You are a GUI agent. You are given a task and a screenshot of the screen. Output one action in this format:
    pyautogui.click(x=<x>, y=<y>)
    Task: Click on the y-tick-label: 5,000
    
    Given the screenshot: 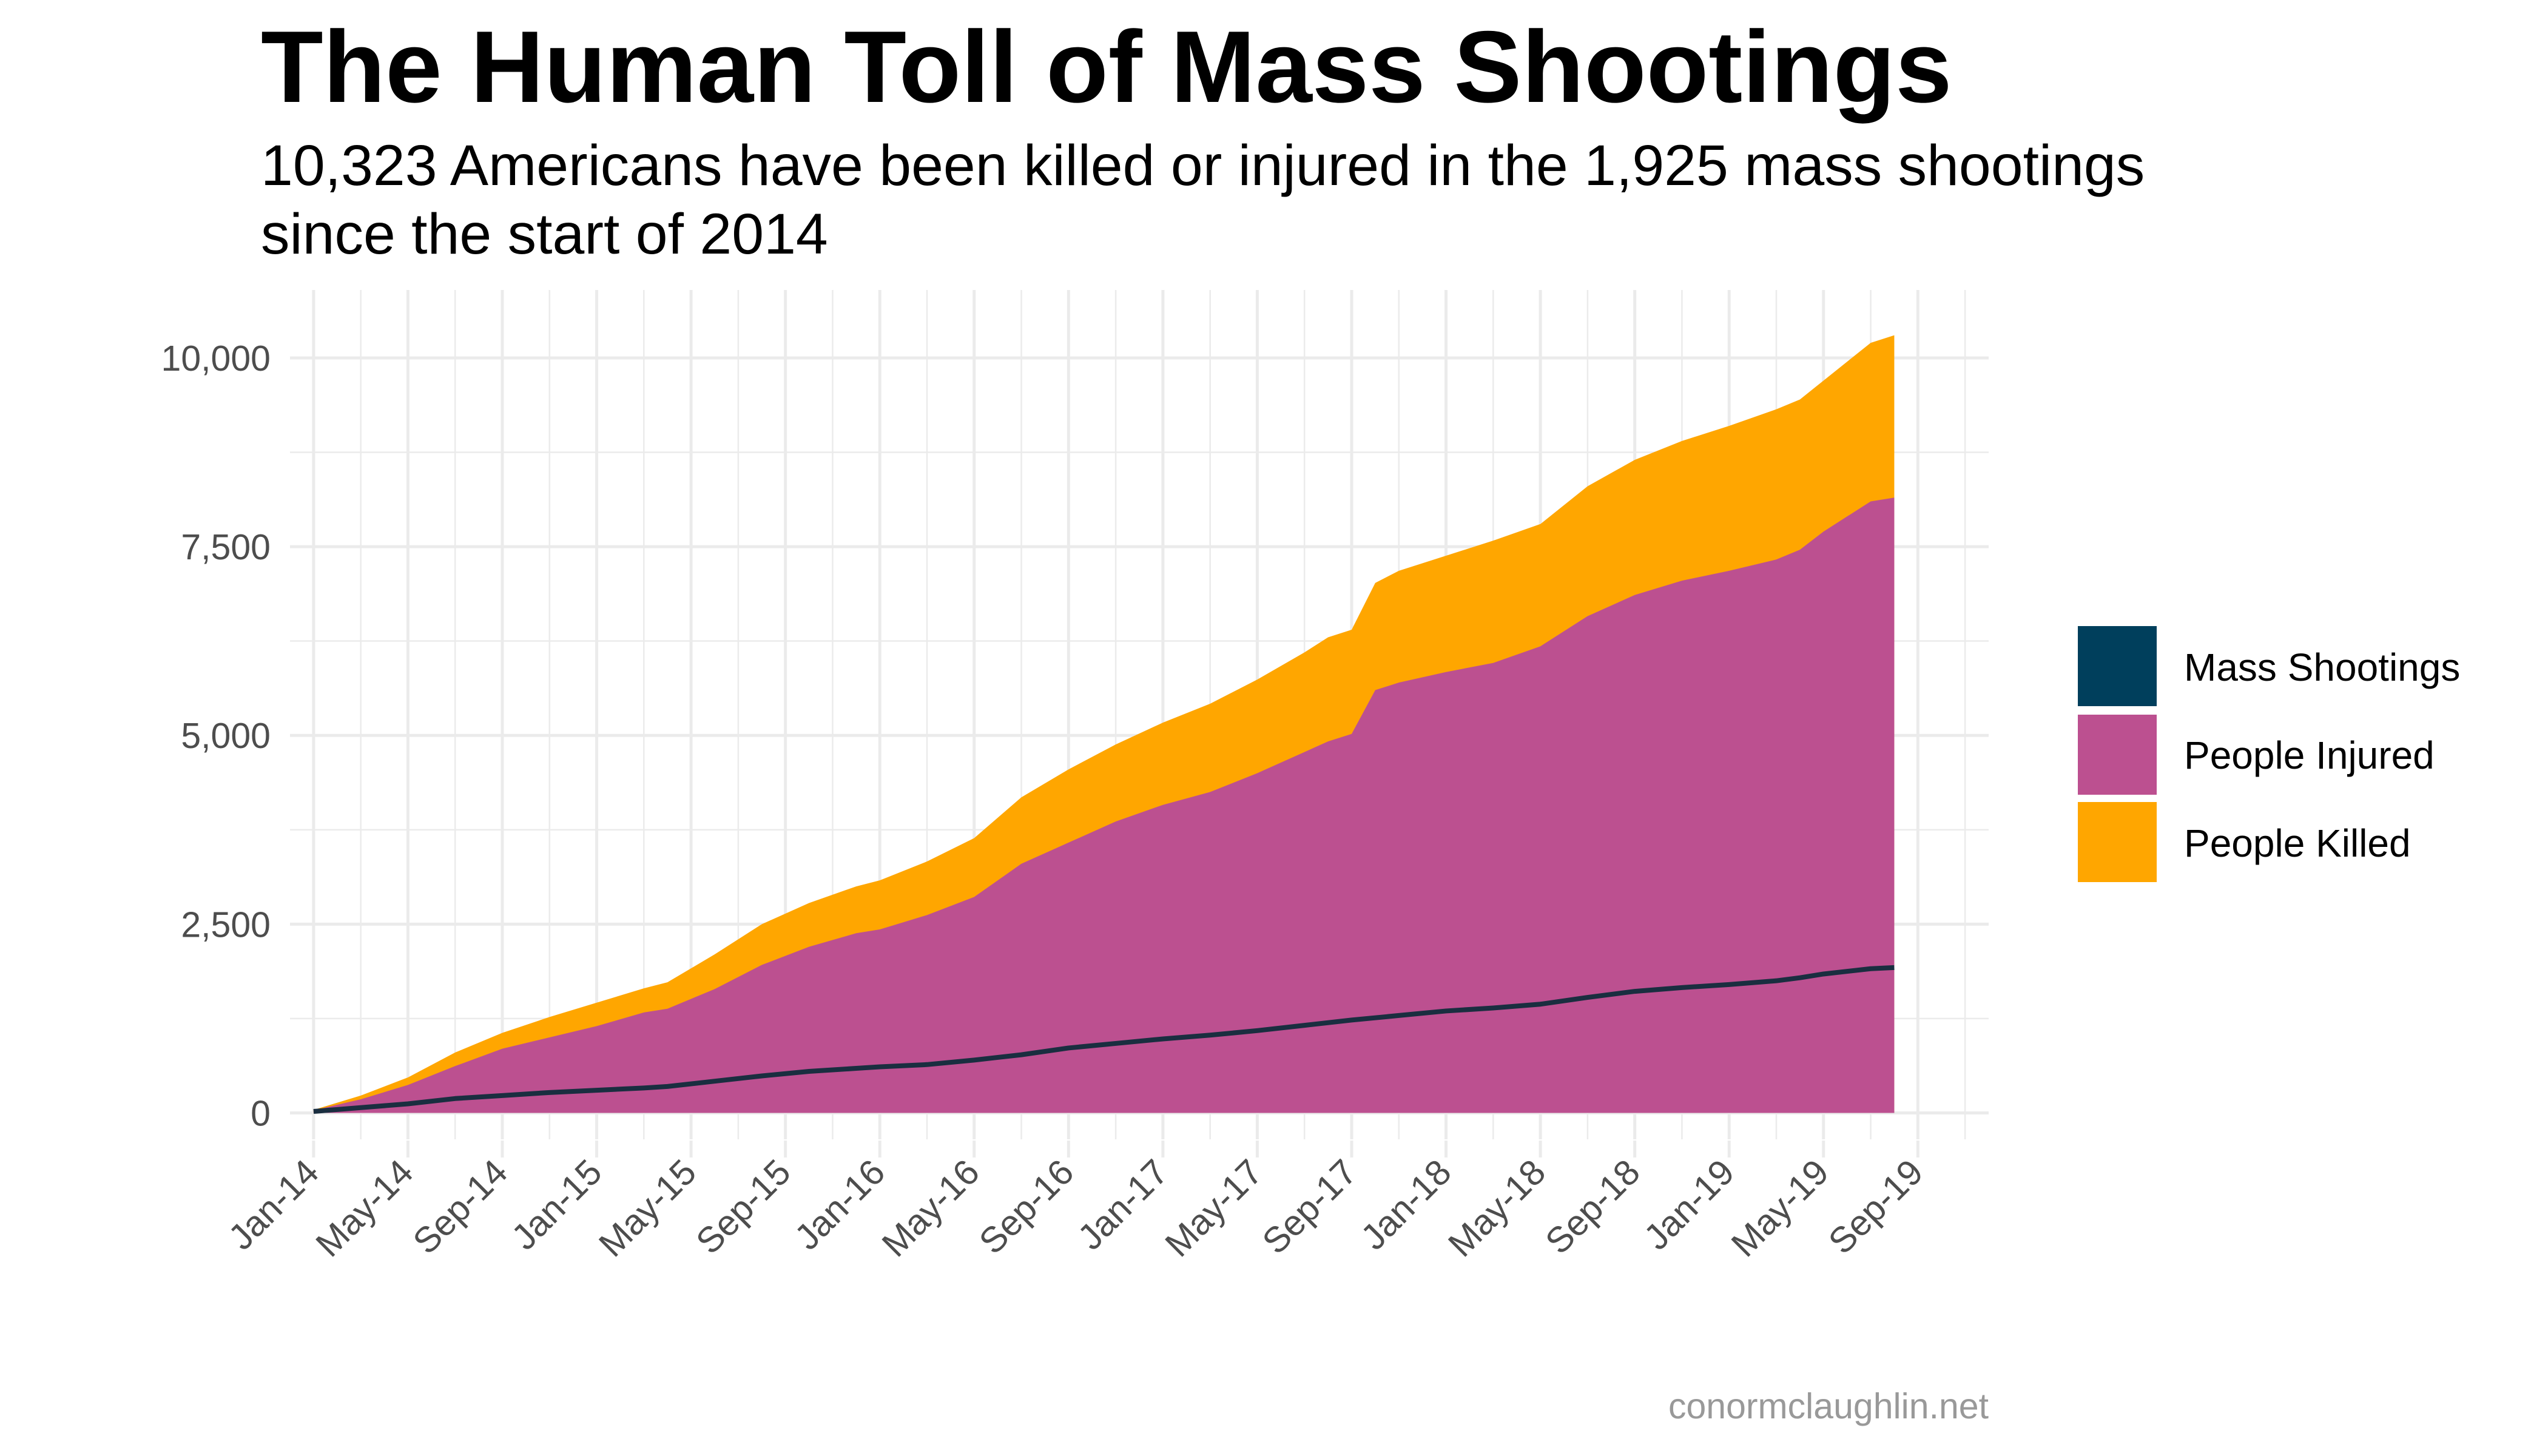 What is the action you would take?
    pyautogui.click(x=226, y=736)
    